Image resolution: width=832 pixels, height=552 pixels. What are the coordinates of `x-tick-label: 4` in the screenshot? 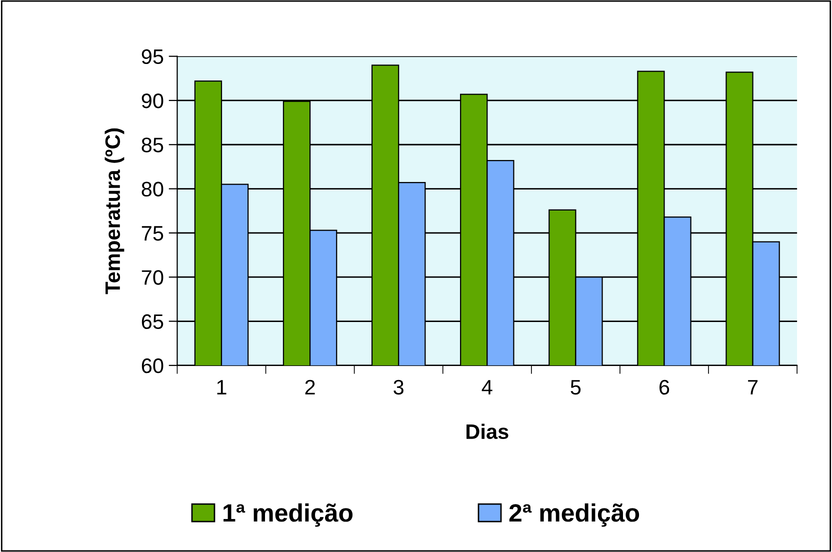 It's located at (487, 387).